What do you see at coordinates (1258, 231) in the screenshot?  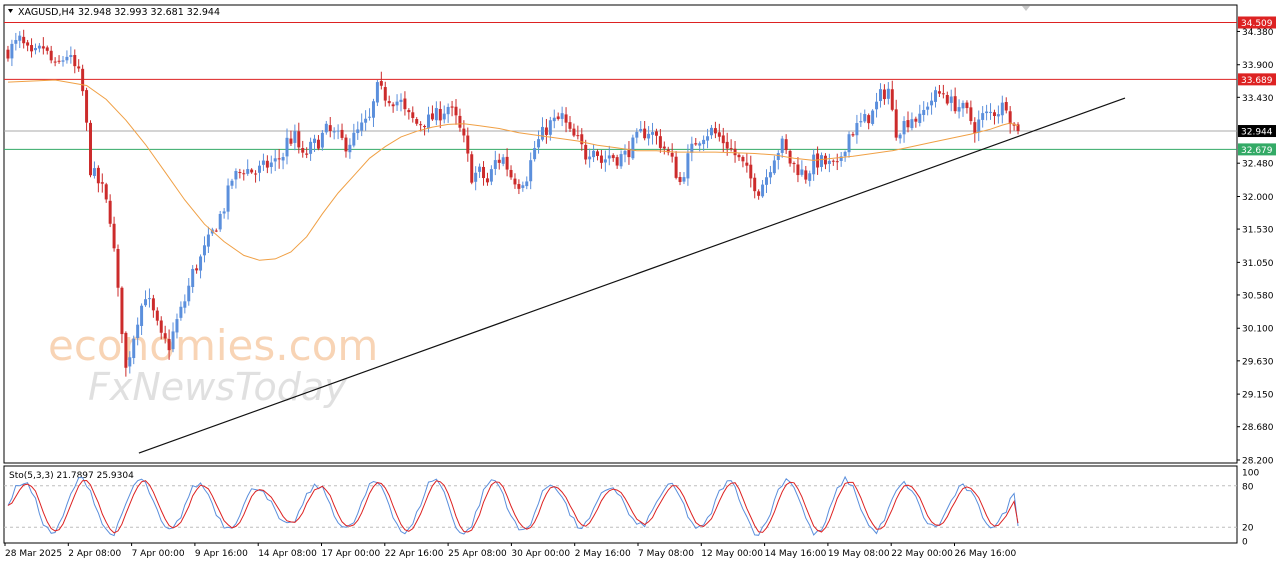 I see `price-tick-label: 31.530` at bounding box center [1258, 231].